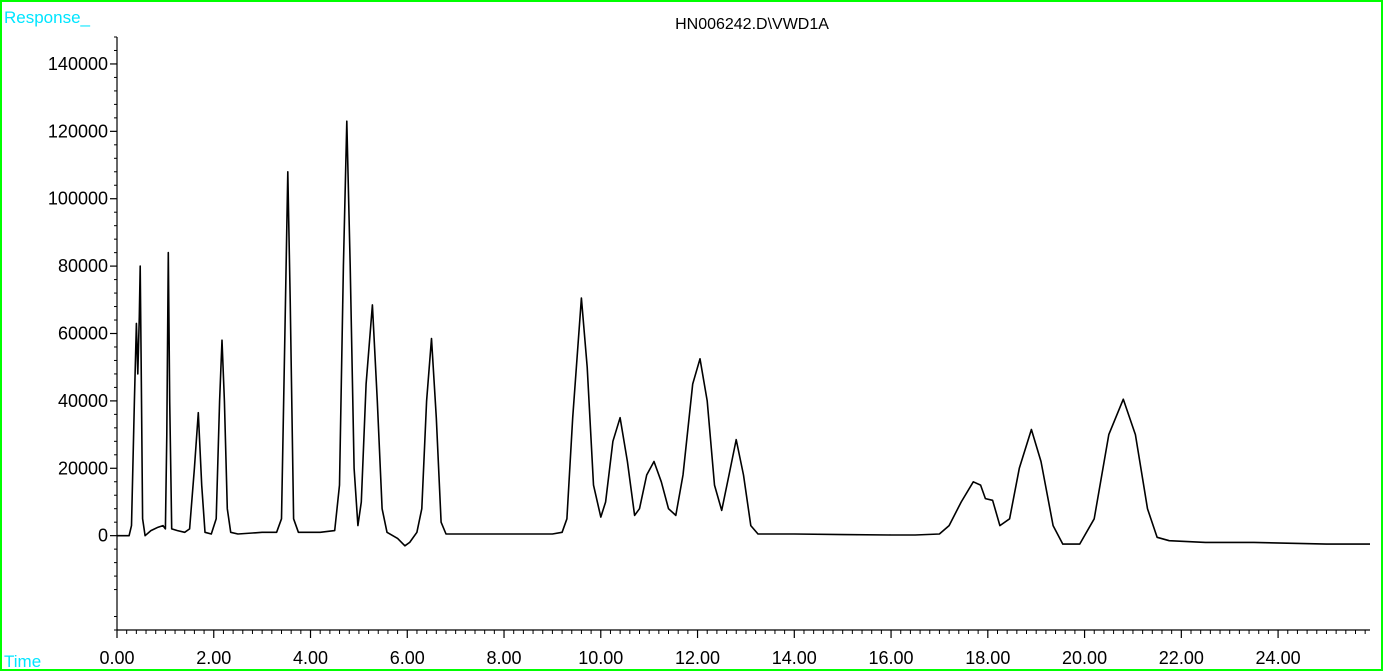  I want to click on y-tick-label: 140000, so click(78, 64).